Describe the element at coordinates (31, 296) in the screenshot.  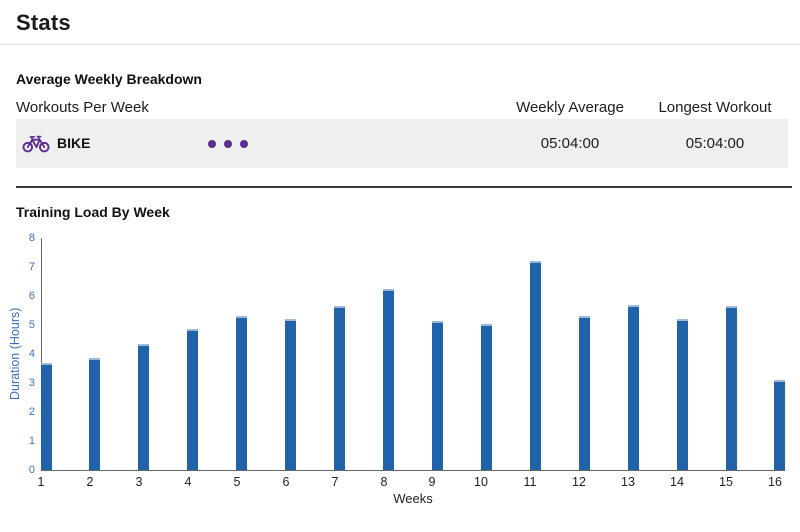
I see `y-tick-label: 6` at that location.